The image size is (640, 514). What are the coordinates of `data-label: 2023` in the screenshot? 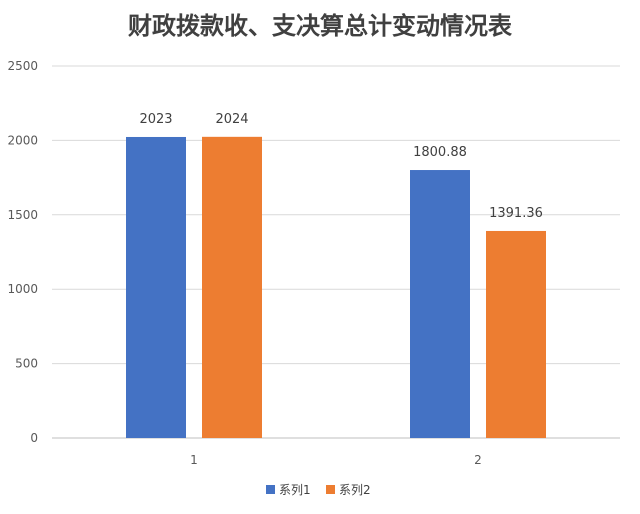 It's located at (155, 119).